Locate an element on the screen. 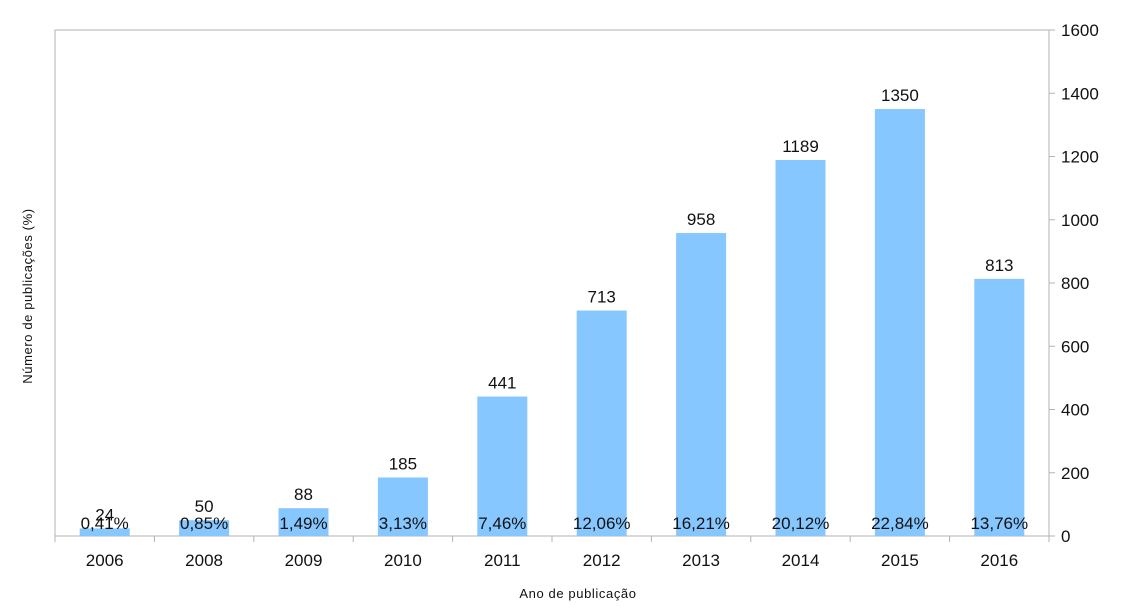  value-label: 1350 is located at coordinates (900, 95).